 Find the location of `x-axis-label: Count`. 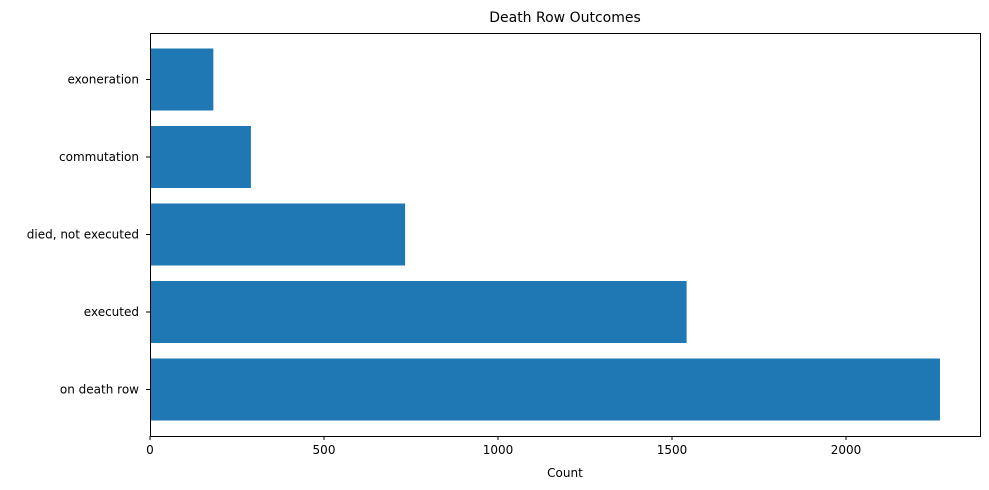

x-axis-label: Count is located at coordinates (565, 473).